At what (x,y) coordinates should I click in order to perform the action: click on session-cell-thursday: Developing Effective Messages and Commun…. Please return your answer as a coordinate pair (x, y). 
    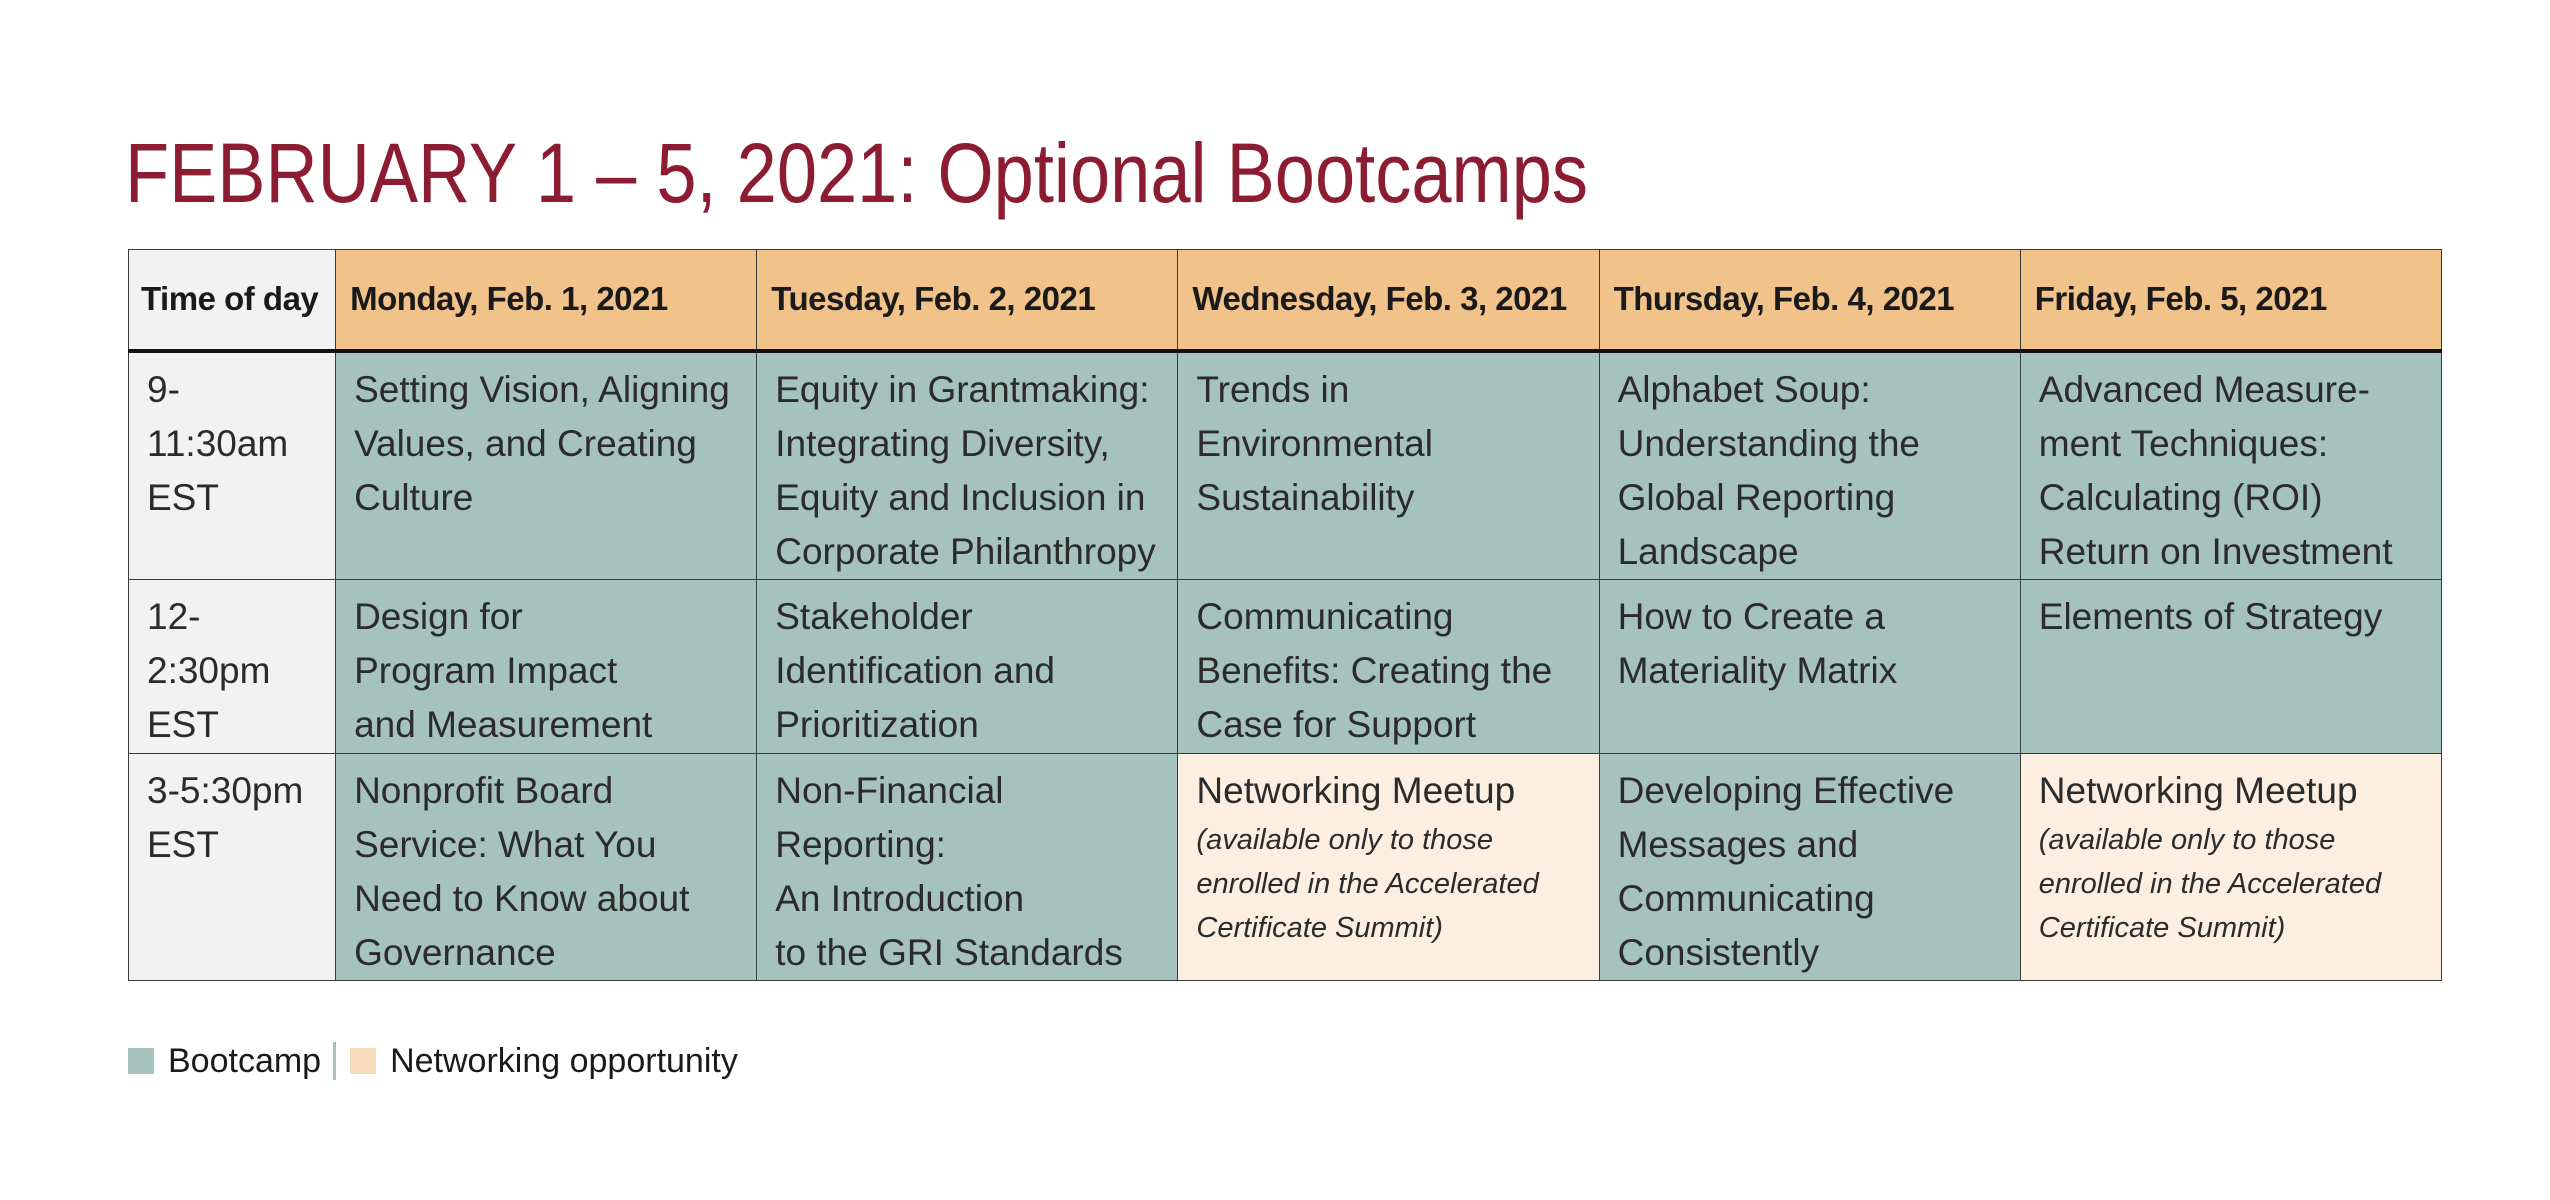
    Looking at the image, I should click on (1809, 866).